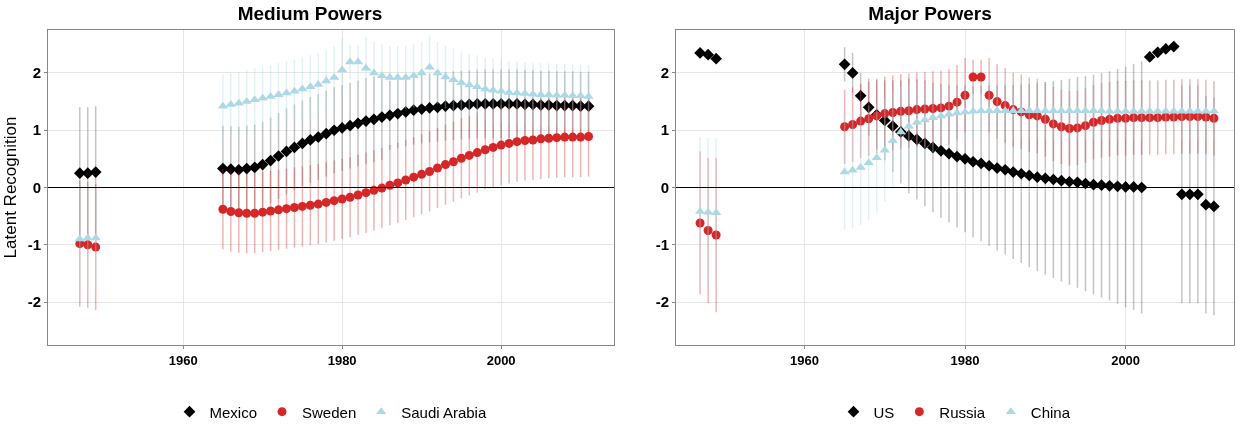 The height and width of the screenshot is (434, 1241). Describe the element at coordinates (664, 130) in the screenshot. I see `y-tick-label: 1` at that location.